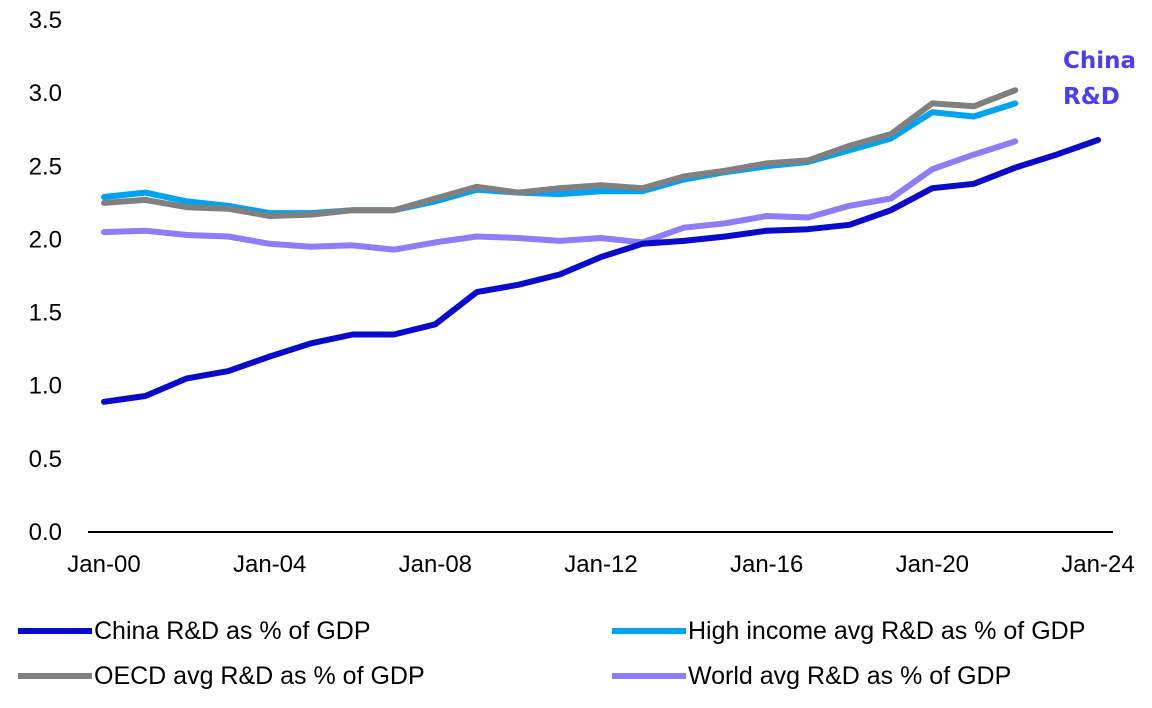  I want to click on legend-item-oecd: OECD avg R&D as % of GDP, so click(221, 676).